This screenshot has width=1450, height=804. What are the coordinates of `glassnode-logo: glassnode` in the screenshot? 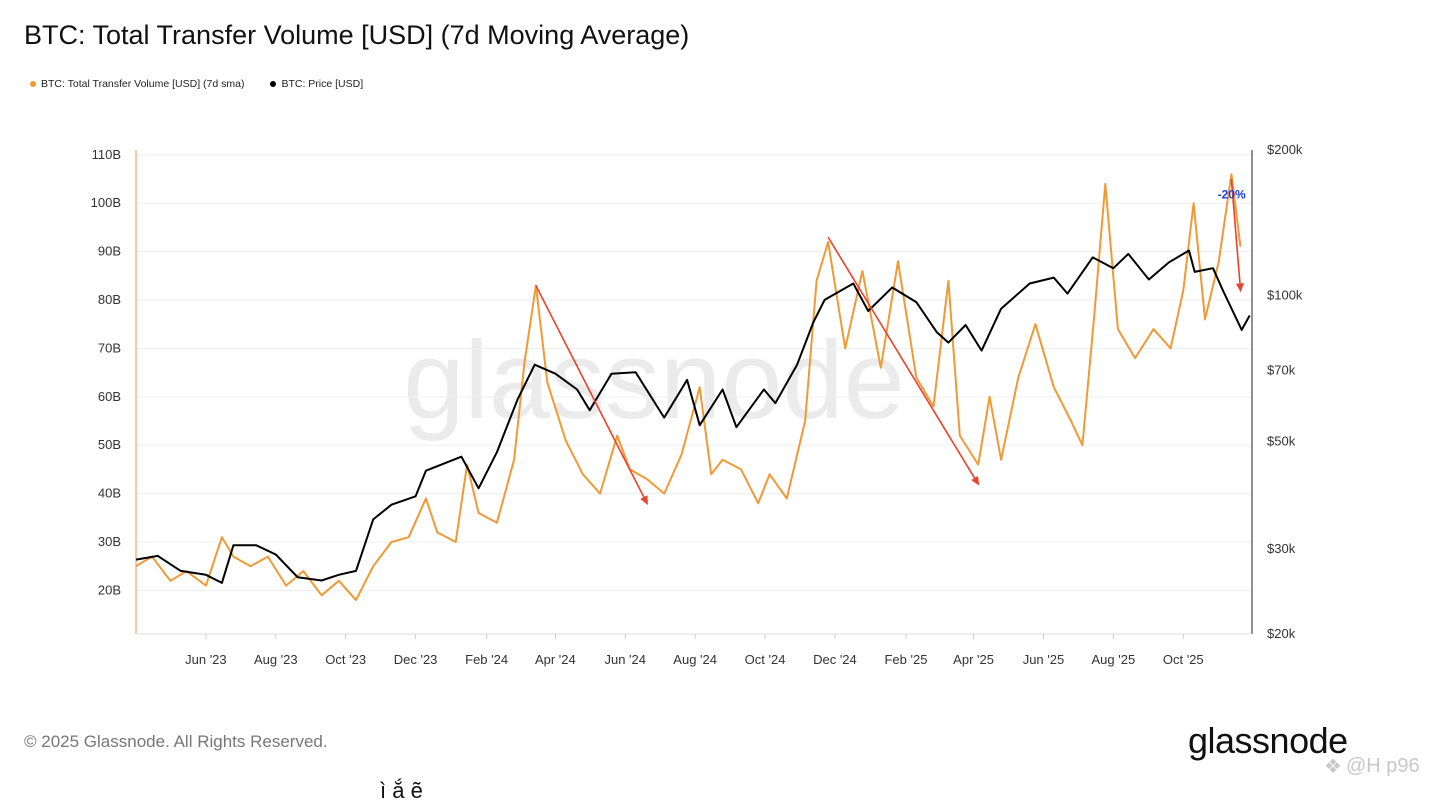 It's located at (1268, 740).